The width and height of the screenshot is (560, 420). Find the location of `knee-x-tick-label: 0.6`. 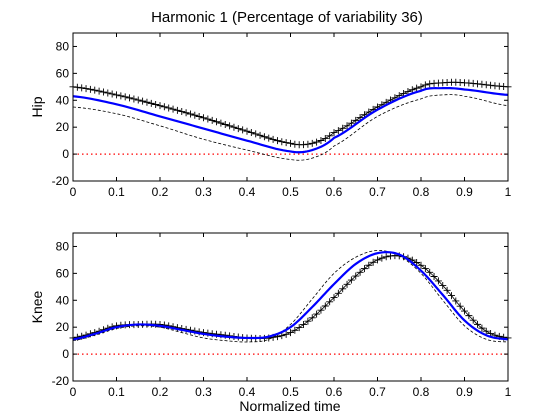

knee-x-tick-label: 0.6 is located at coordinates (334, 392).